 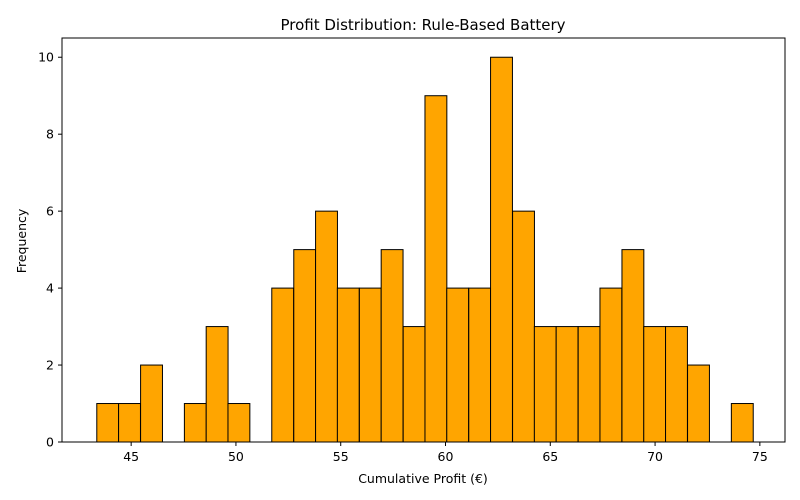 I want to click on x-tick-label: 45, so click(x=131, y=456).